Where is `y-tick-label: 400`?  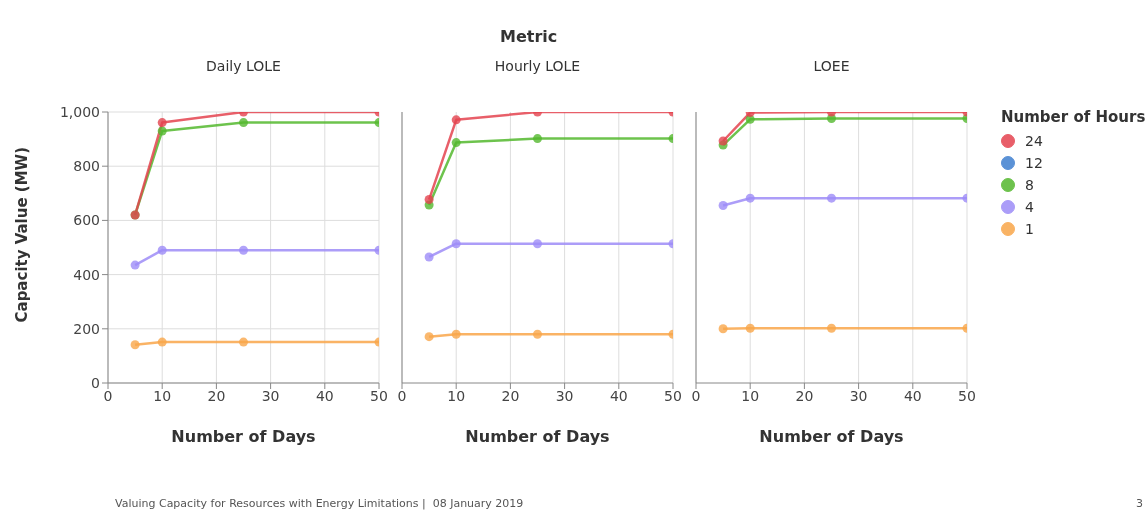
y-tick-label: 400 is located at coordinates (86, 274).